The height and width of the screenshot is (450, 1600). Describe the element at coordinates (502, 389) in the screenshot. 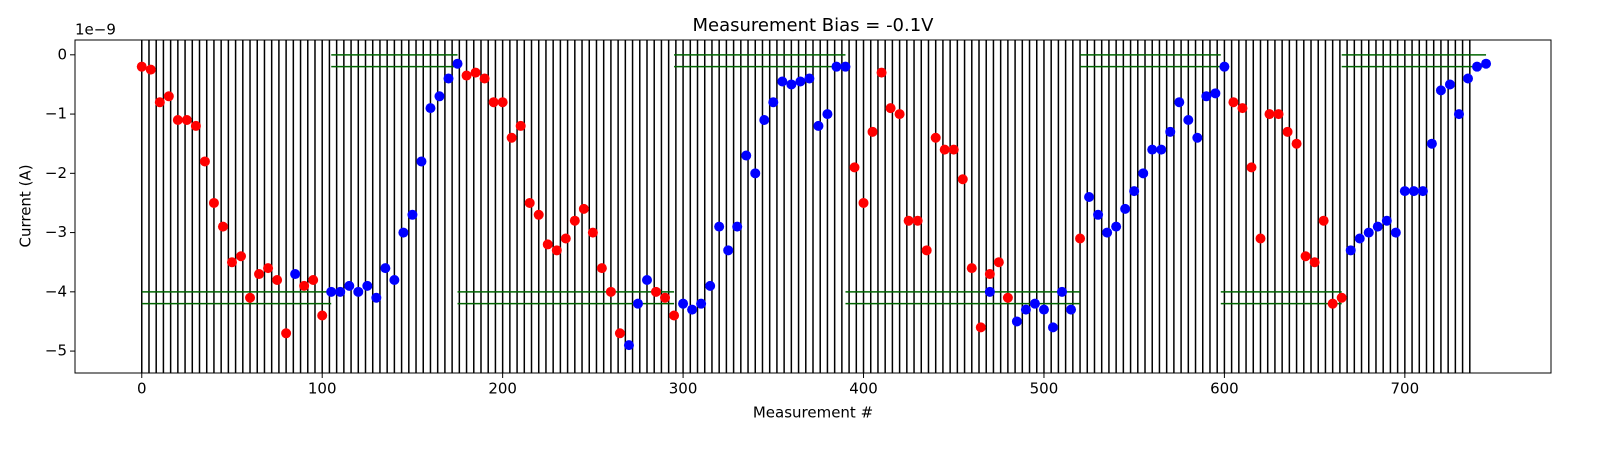

I see `x-tick-label: 200` at that location.